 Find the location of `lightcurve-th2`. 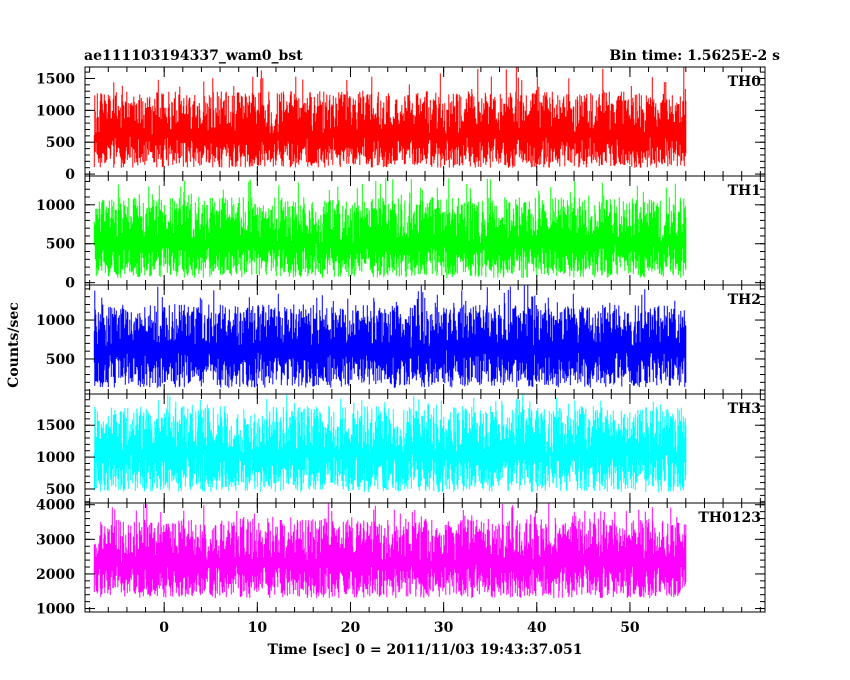

lightcurve-th2 is located at coordinates (390, 336).